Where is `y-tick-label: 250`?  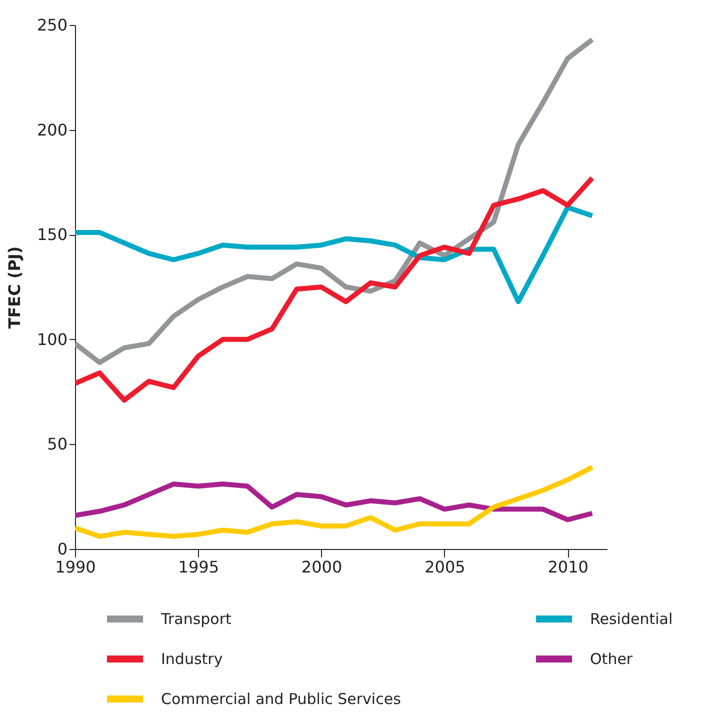 y-tick-label: 250 is located at coordinates (52, 25).